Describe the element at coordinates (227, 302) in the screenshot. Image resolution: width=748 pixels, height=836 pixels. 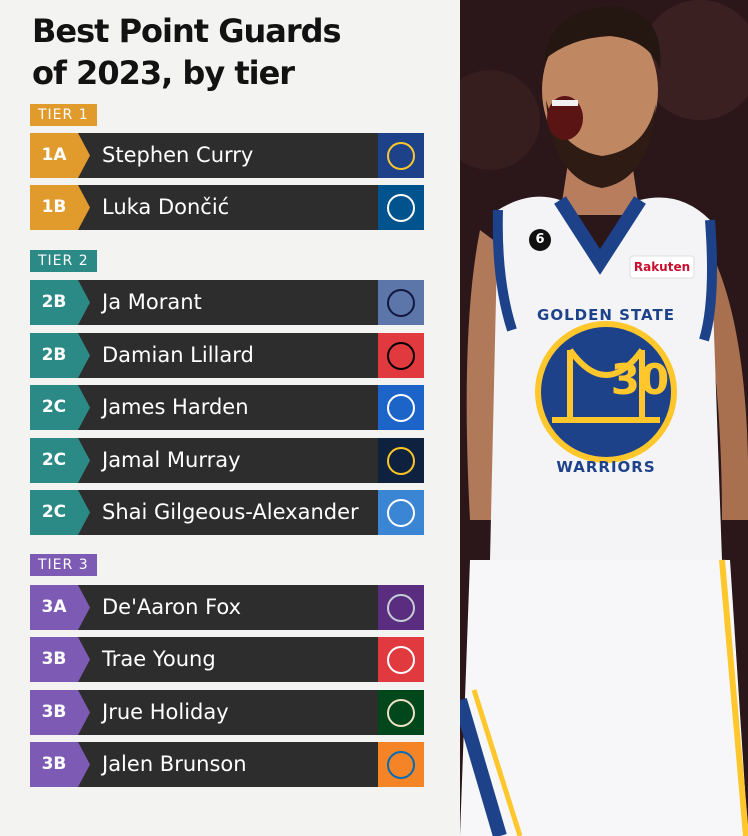
I see `player-row: 2B Ja Morant` at that location.